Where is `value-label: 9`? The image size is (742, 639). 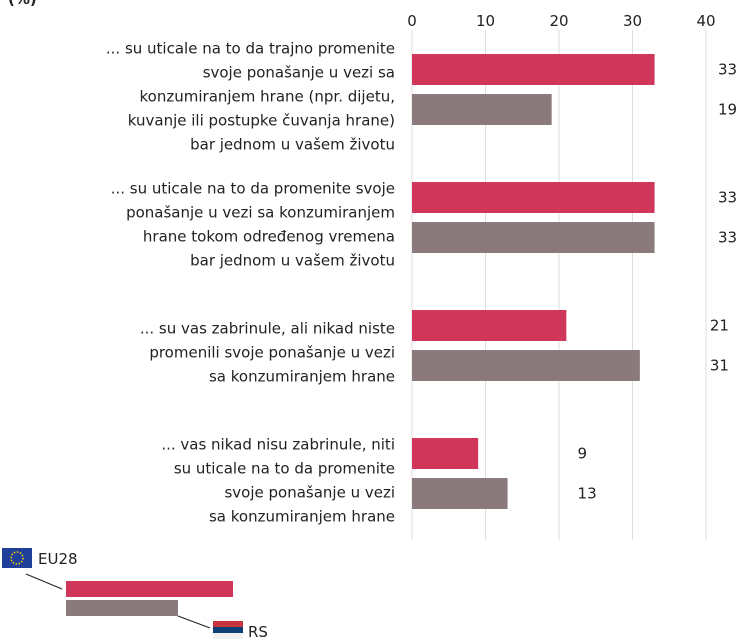 value-label: 9 is located at coordinates (583, 454).